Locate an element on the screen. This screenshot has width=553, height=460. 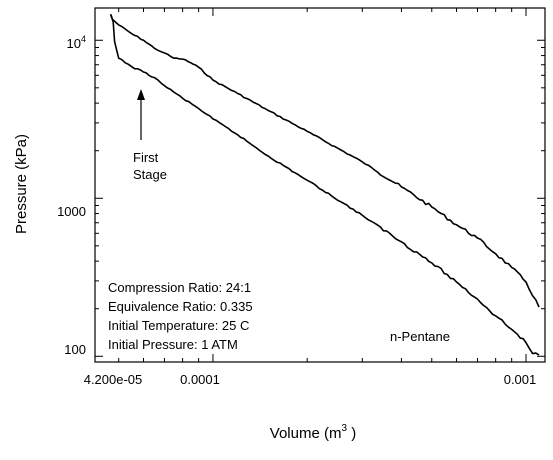
x-axis-label: Volume (m3 ) is located at coordinates (313, 432).